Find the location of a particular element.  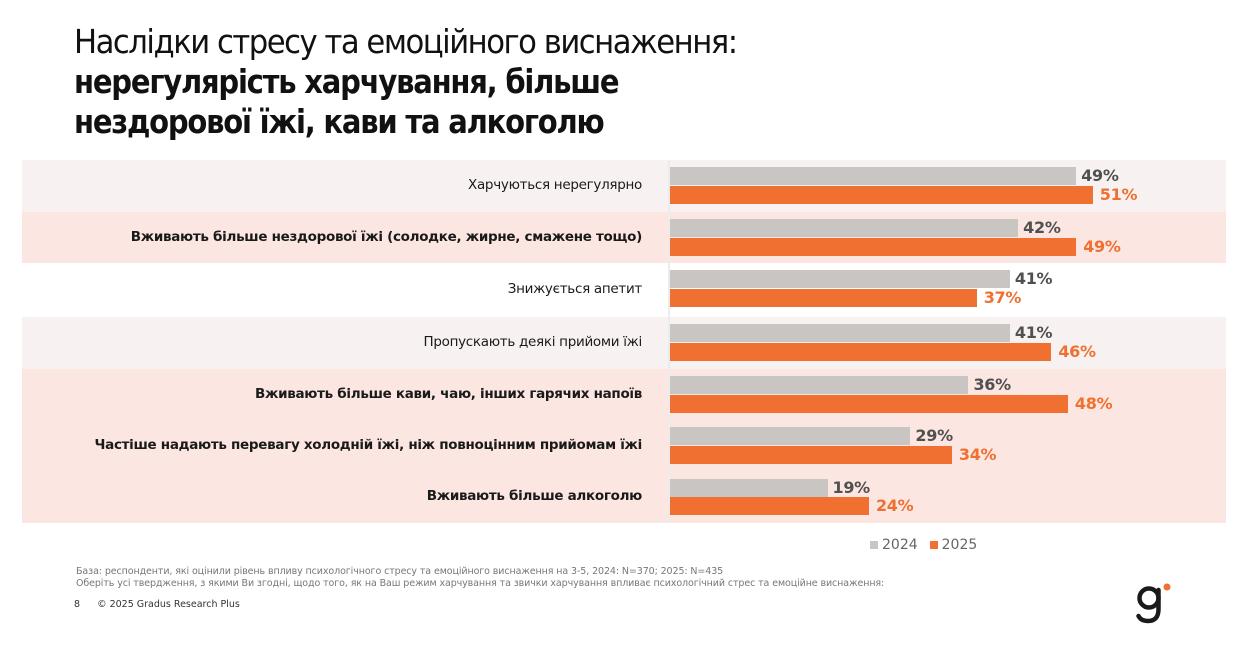

legend-item-2024: 2024 is located at coordinates (894, 545).